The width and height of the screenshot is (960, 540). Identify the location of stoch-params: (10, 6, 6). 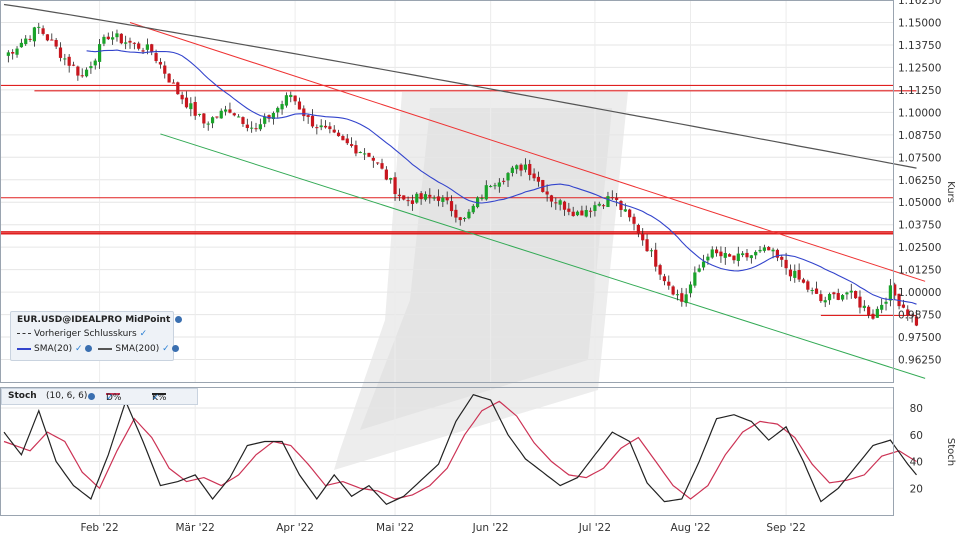
(67, 396).